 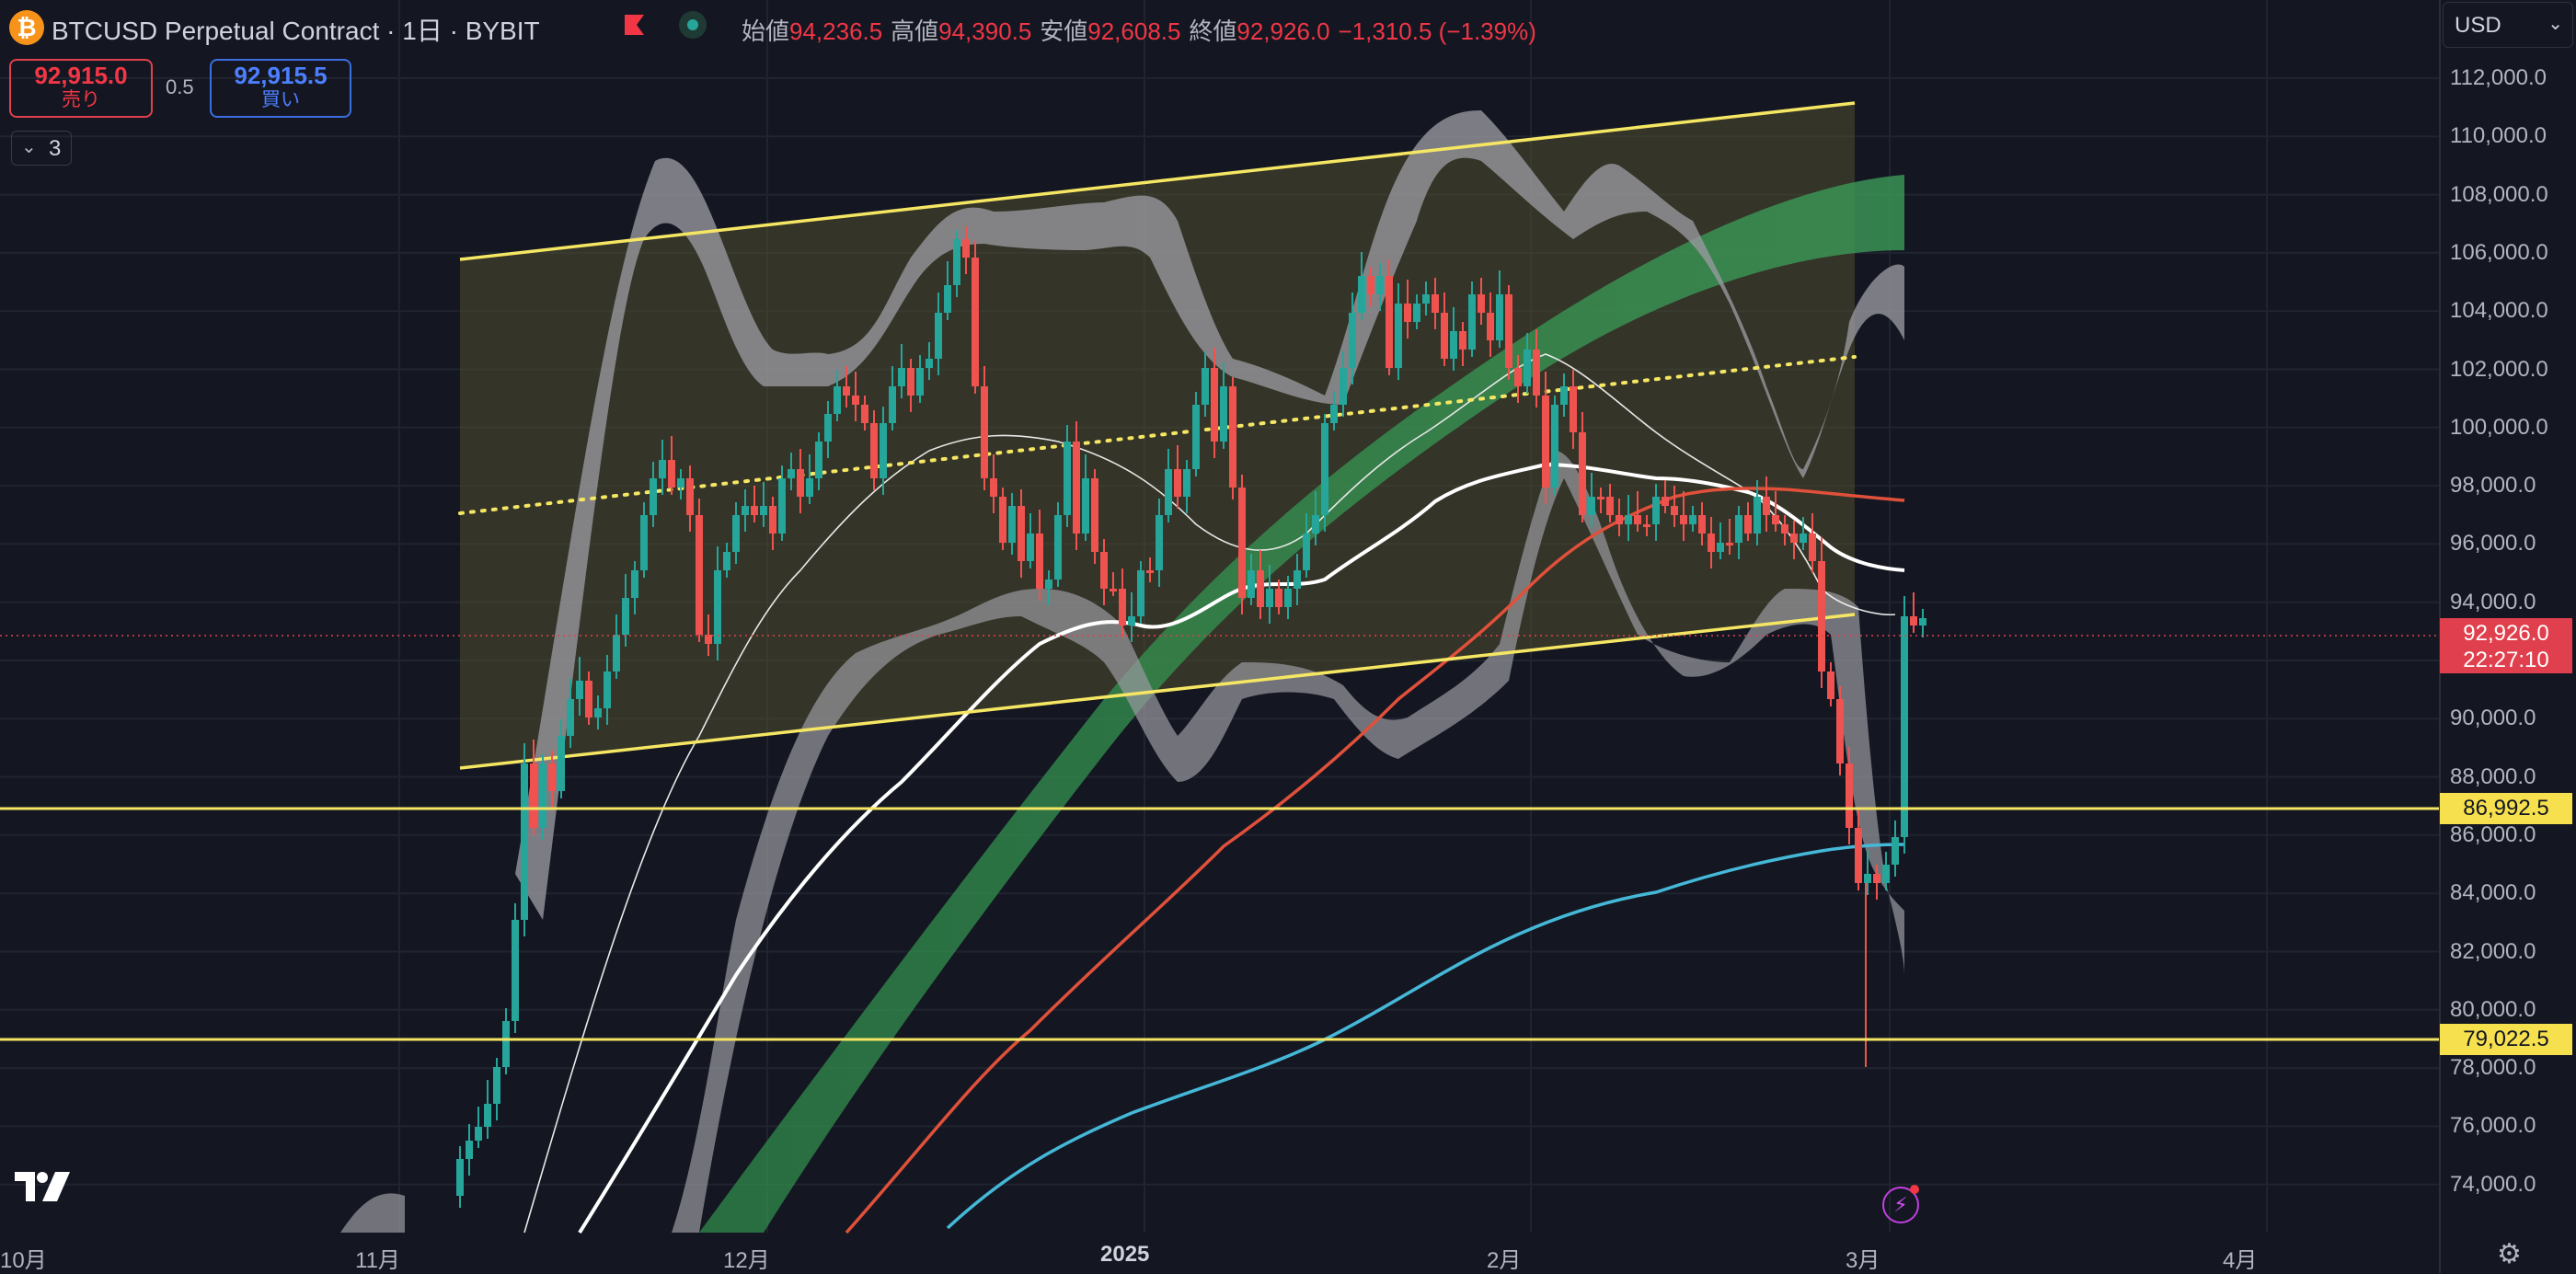 I want to click on current-price-tag: 92,926.0 22:27:10, so click(x=2506, y=645).